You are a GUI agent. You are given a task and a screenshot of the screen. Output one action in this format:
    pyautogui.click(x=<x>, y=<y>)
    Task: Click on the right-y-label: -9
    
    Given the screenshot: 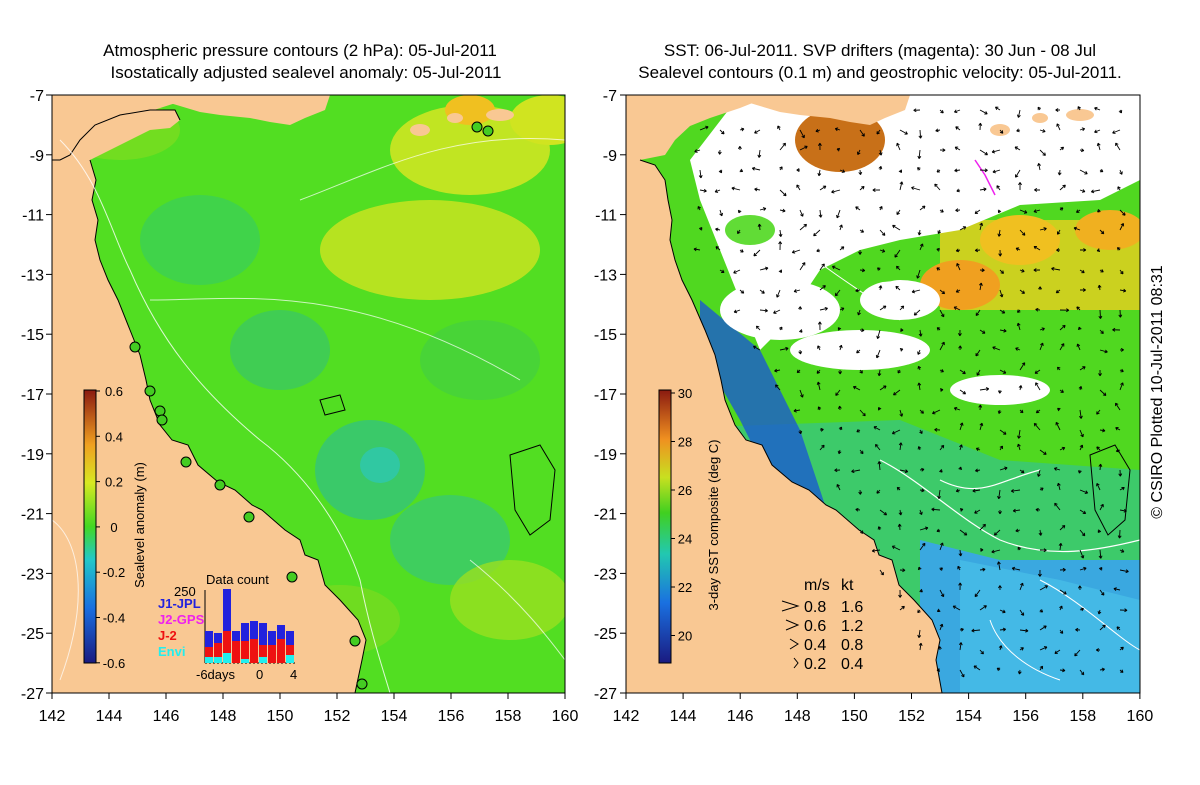 What is the action you would take?
    pyautogui.click(x=610, y=156)
    